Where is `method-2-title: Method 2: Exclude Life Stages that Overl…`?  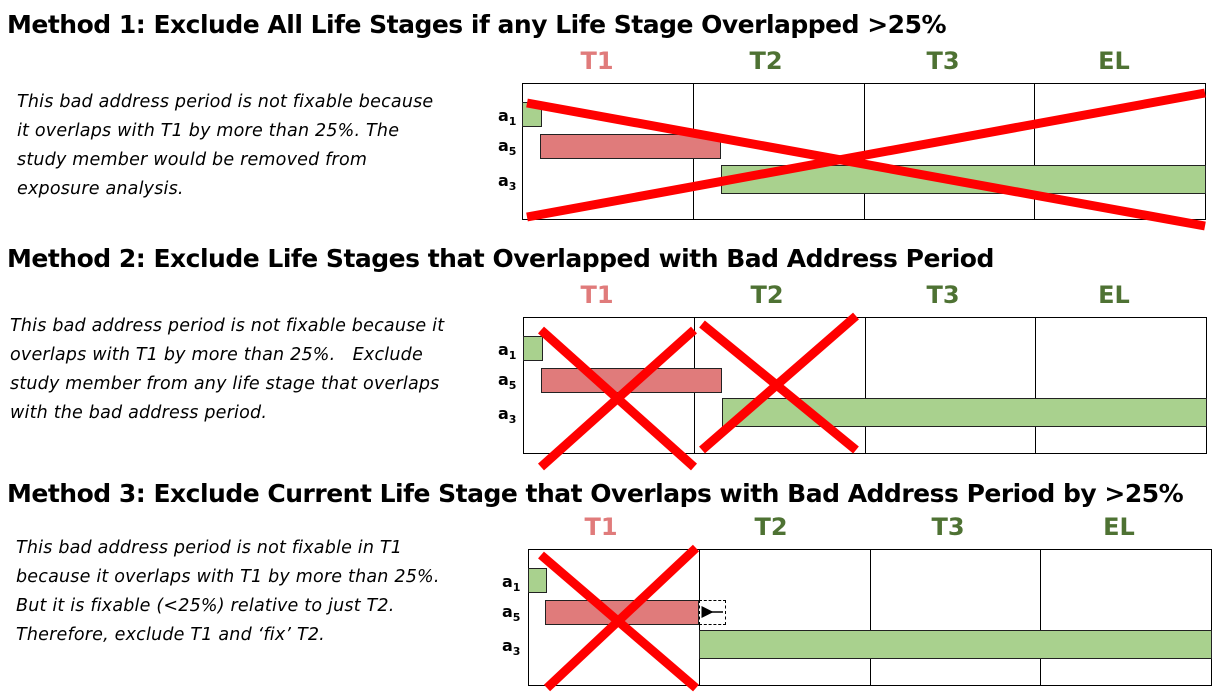 method-2-title: Method 2: Exclude Life Stages that Overl… is located at coordinates (500, 258).